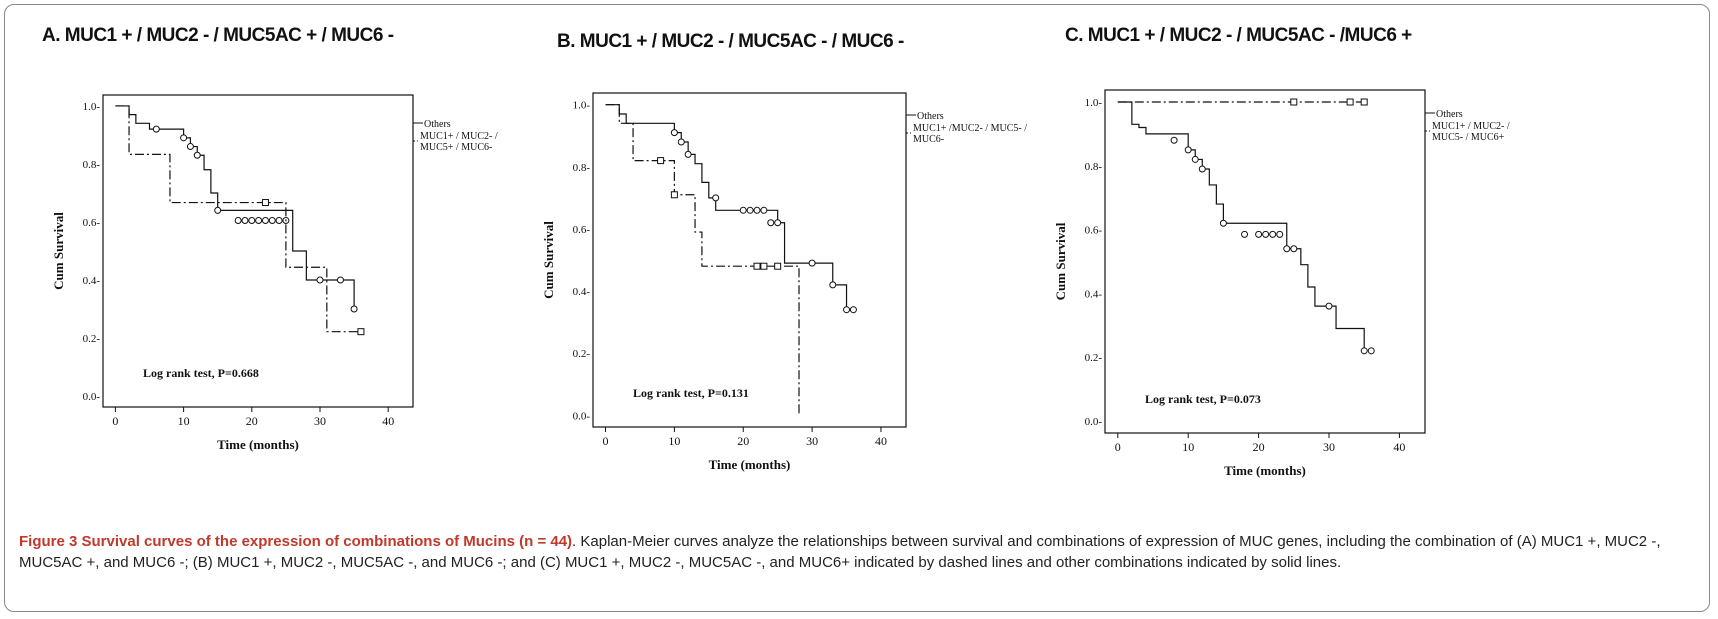  What do you see at coordinates (582, 416) in the screenshot?
I see `b-y-tick-label: 0.0-` at bounding box center [582, 416].